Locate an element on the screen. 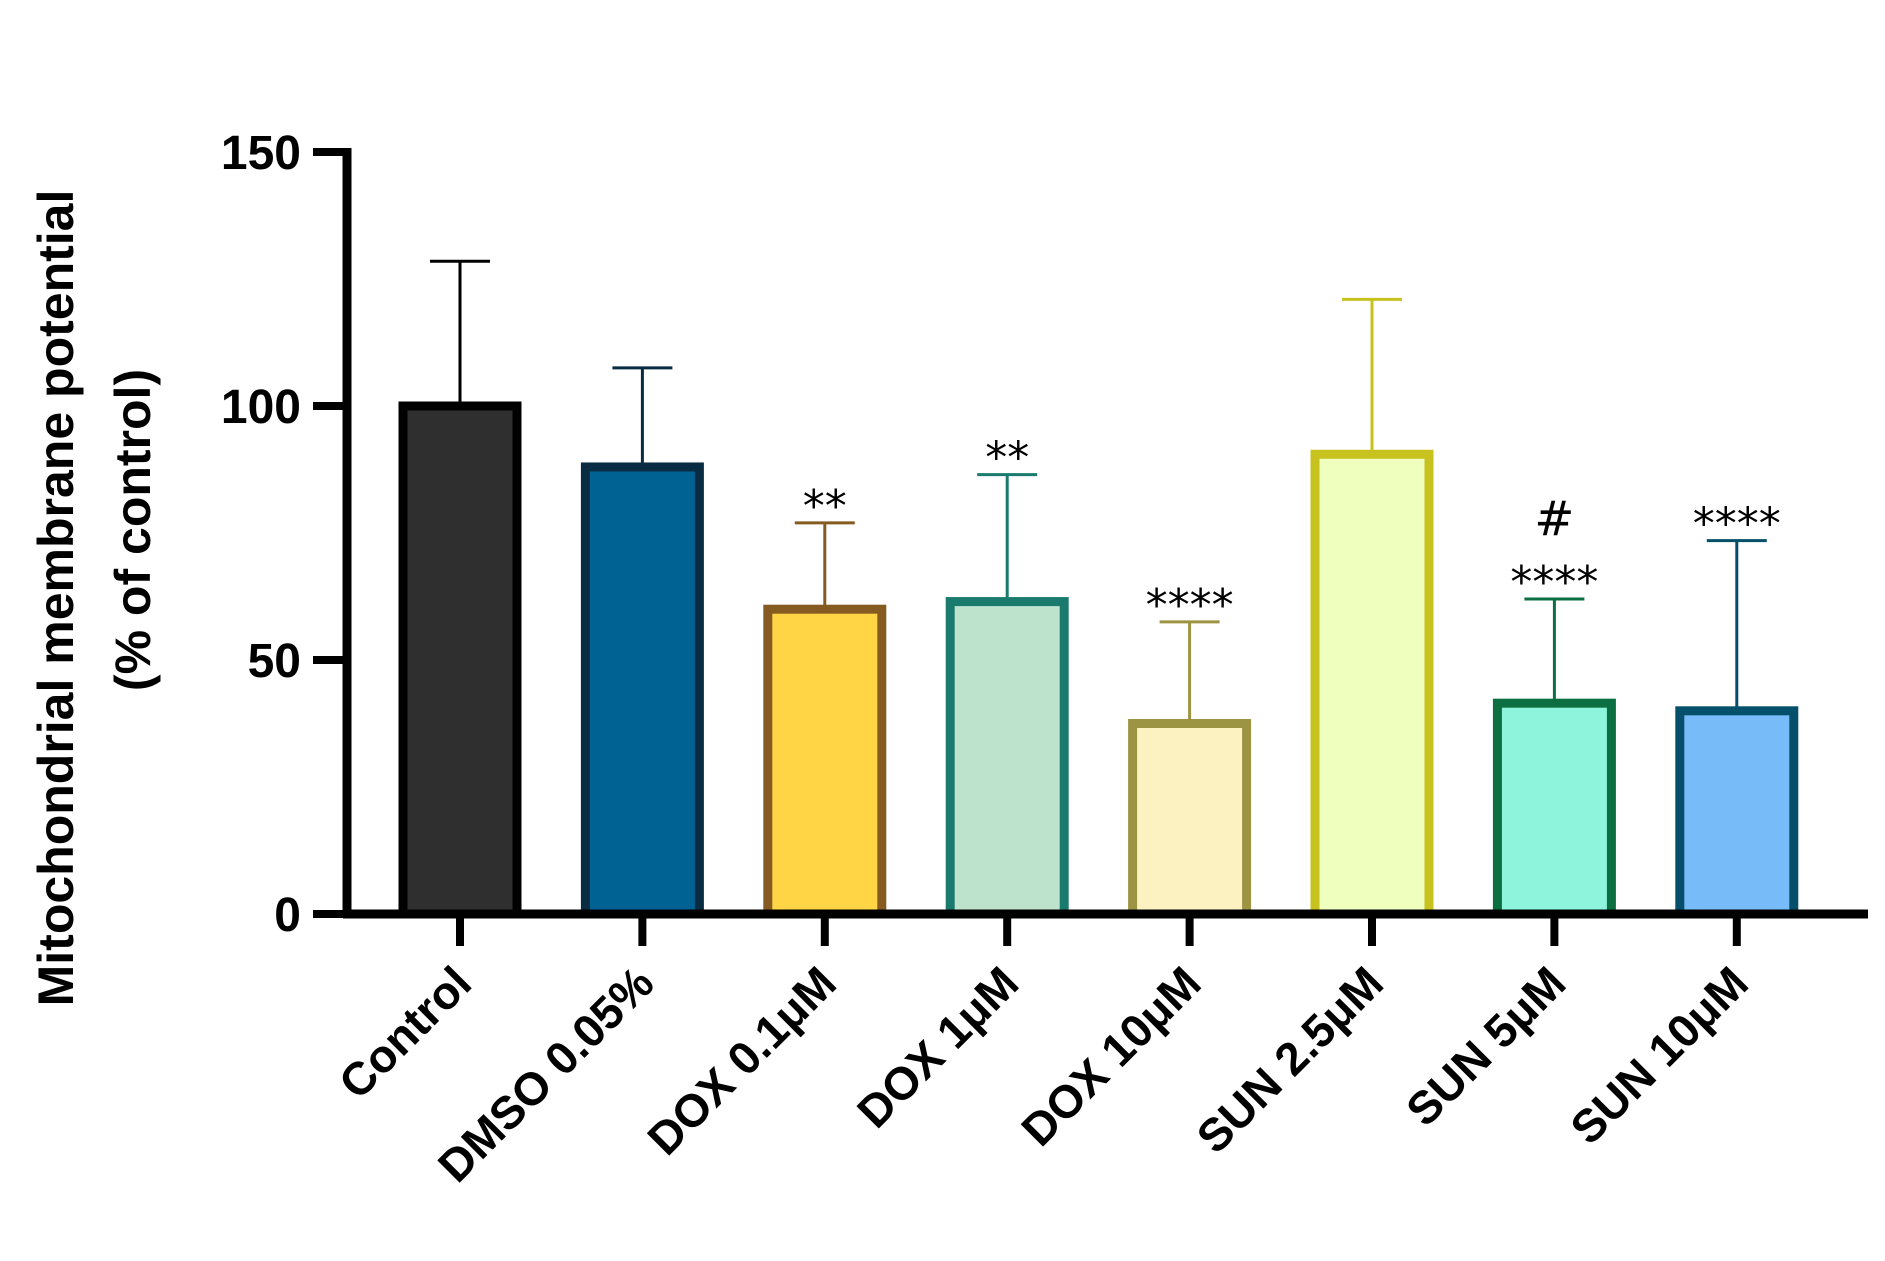  x-tick-label-sun-5-m: SUN 5μM is located at coordinates (1486, 1046).